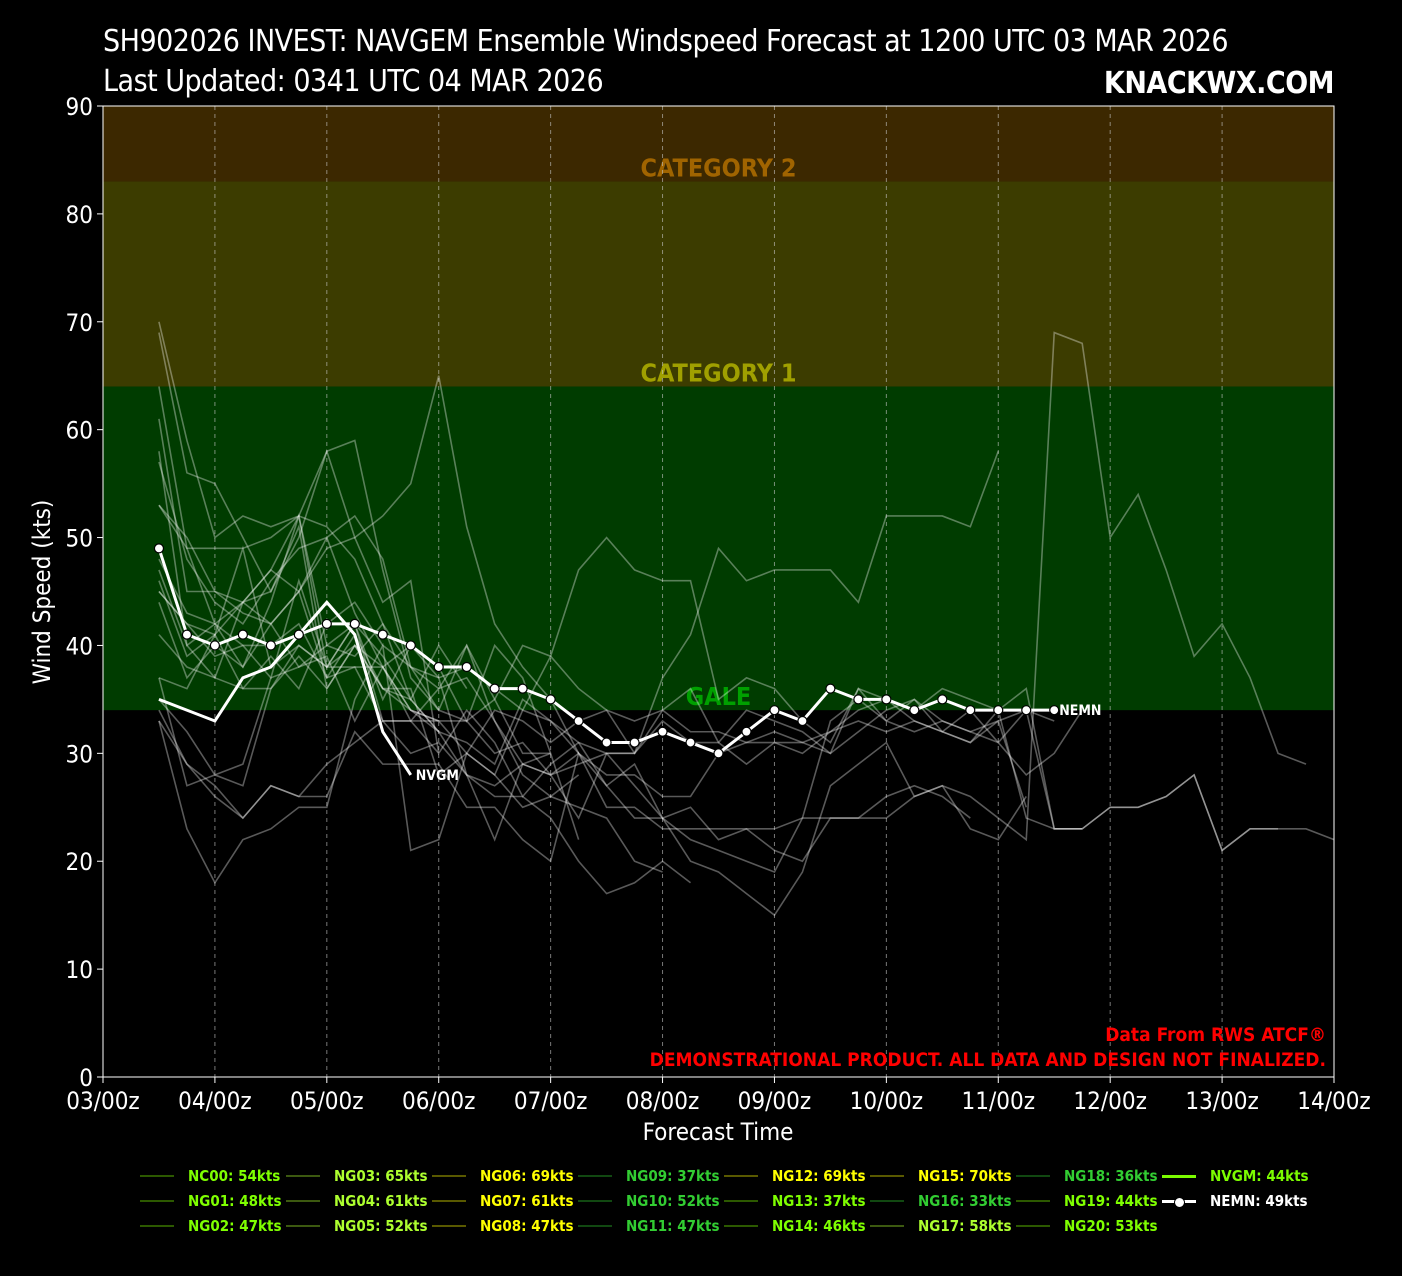 This screenshot has width=1402, height=1276. I want to click on legend-entry: NG20: 53kts, so click(1086, 1226).